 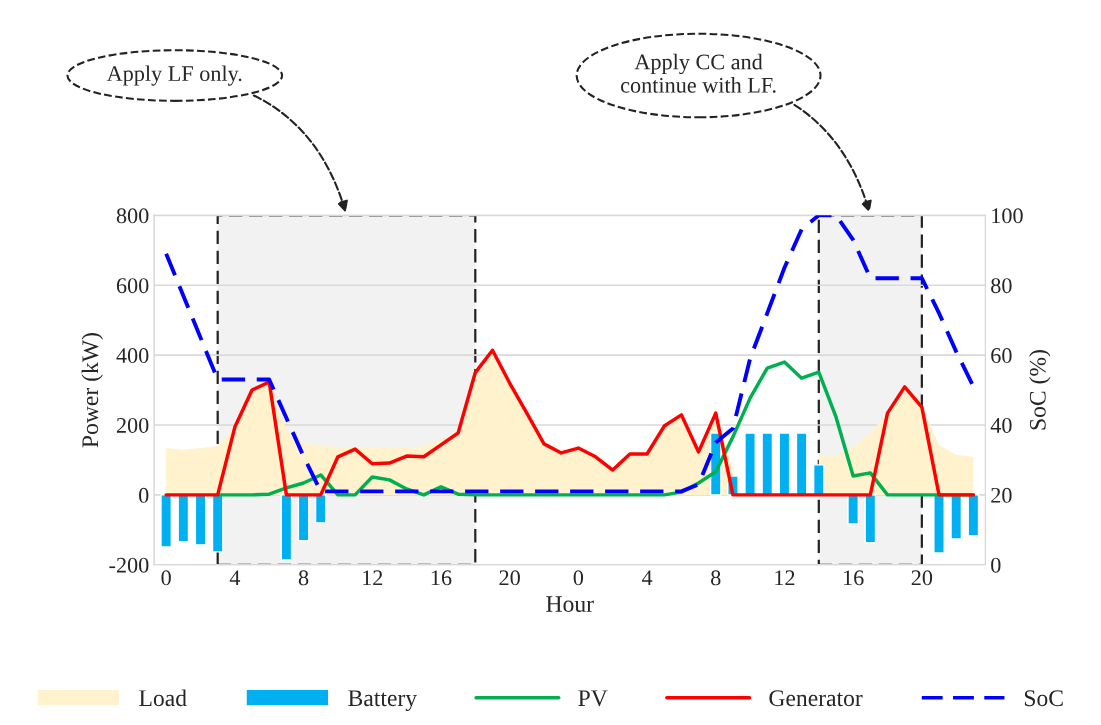 I want to click on y2-axis-title: SoC (%), so click(x=1040, y=390).